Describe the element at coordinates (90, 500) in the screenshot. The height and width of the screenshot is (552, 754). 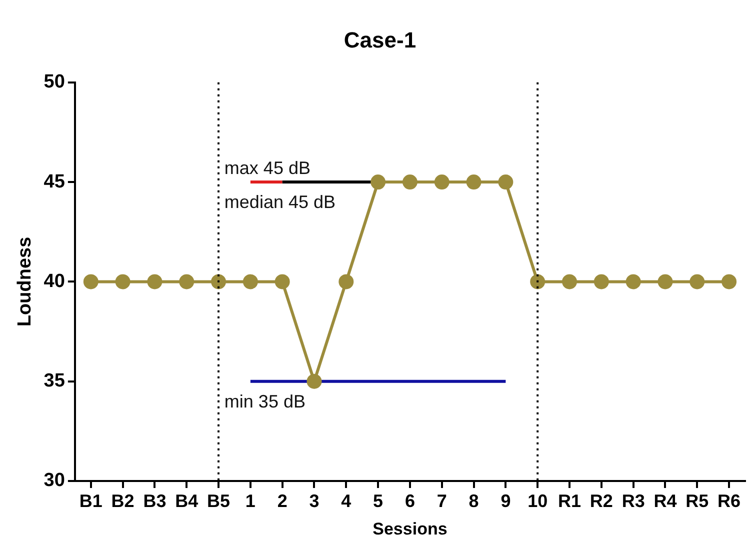
I see `x-tick-label: B1` at that location.